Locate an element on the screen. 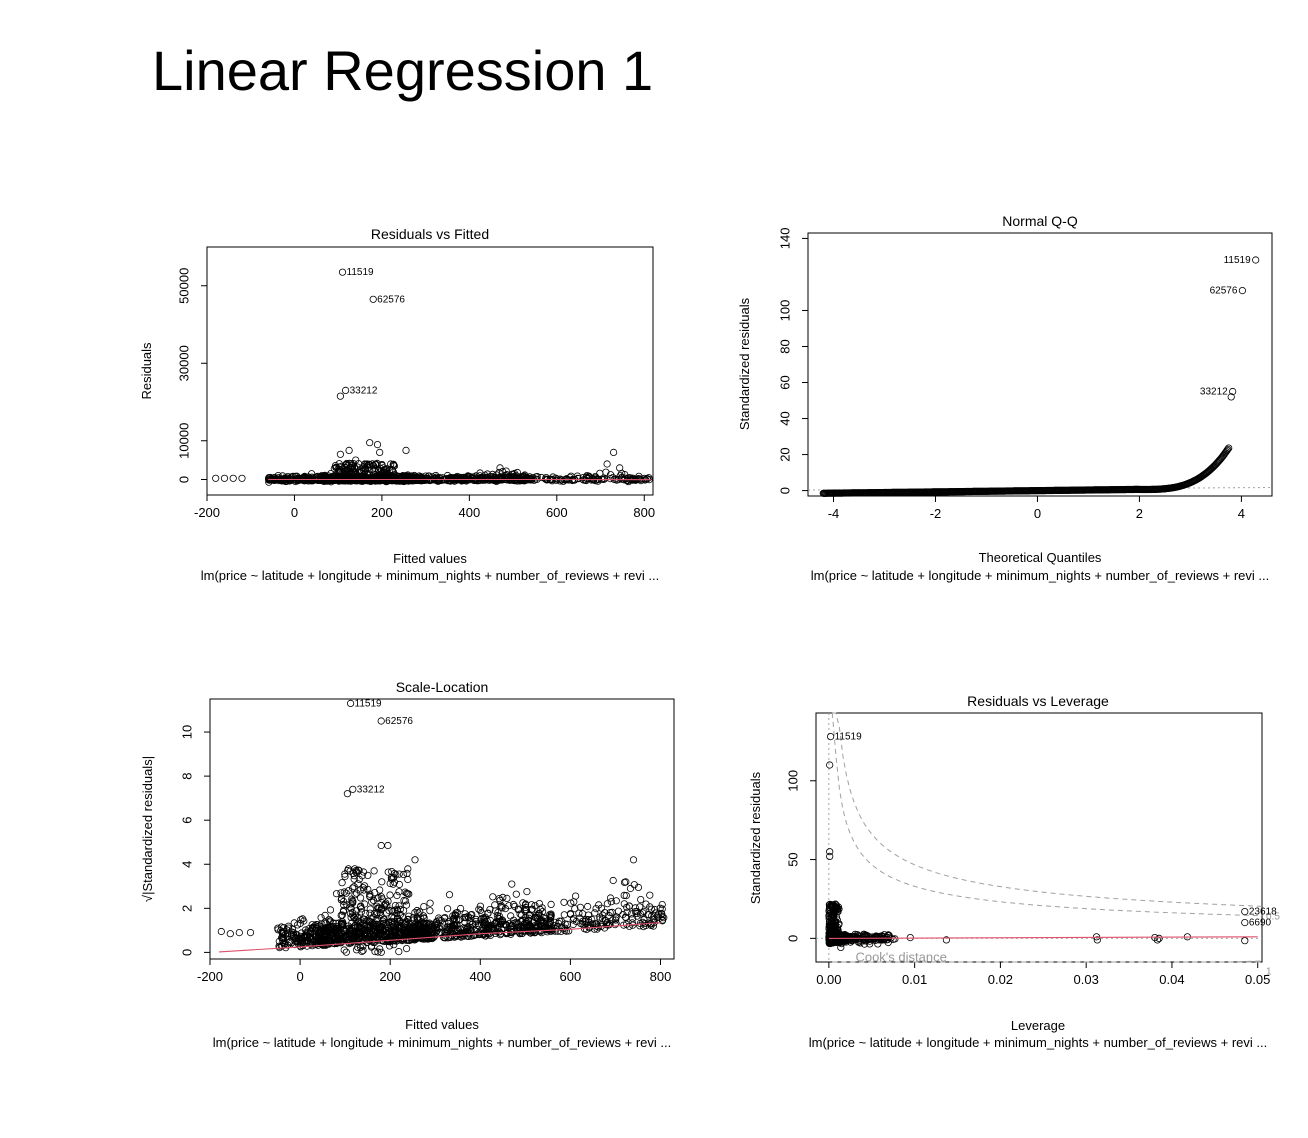  point-label: 11519 is located at coordinates (1238, 260).